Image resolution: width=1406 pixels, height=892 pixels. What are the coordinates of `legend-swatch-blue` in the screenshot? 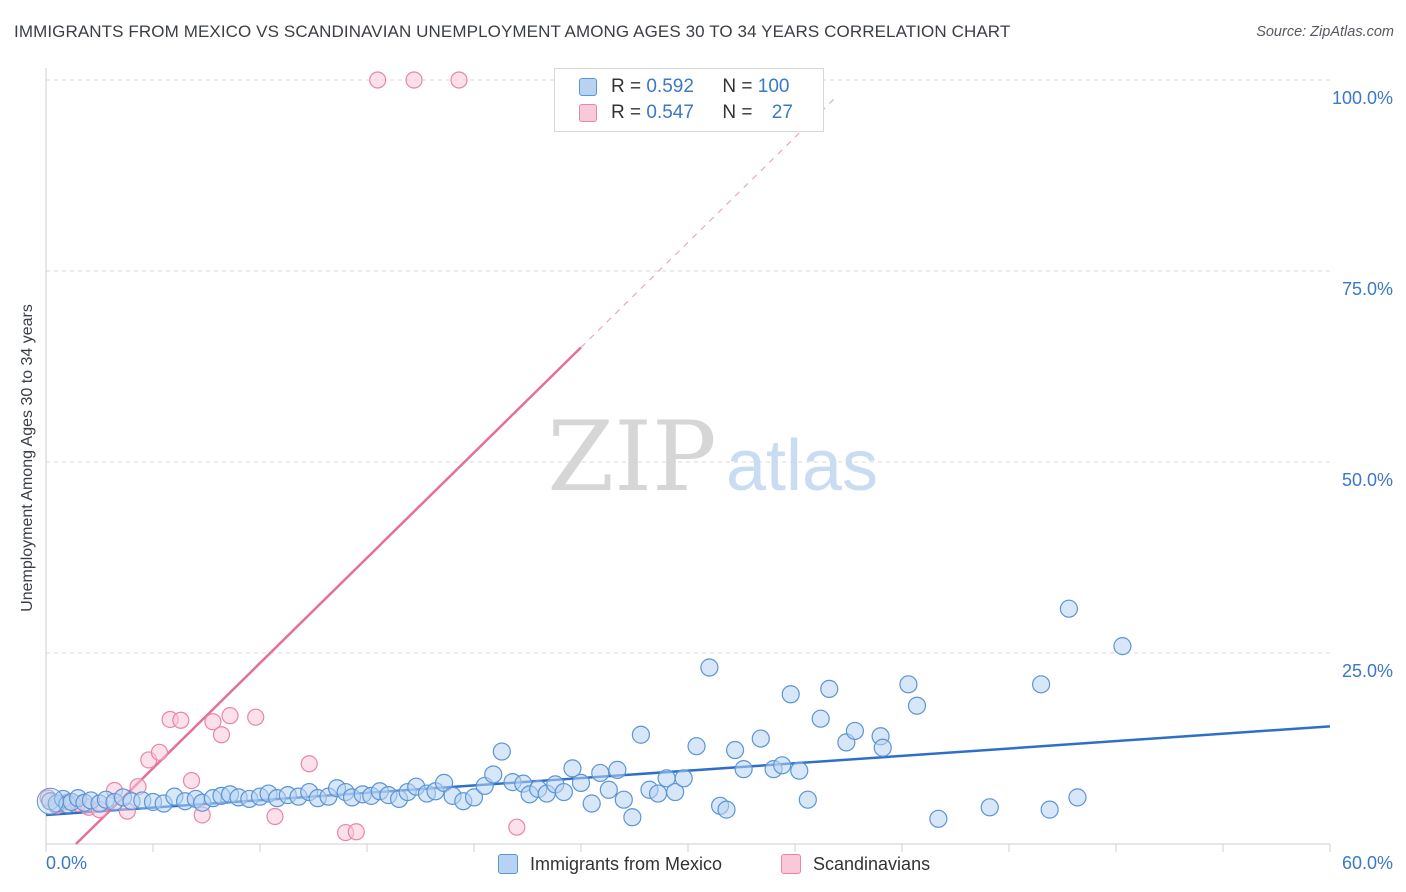 It's located at (588, 87).